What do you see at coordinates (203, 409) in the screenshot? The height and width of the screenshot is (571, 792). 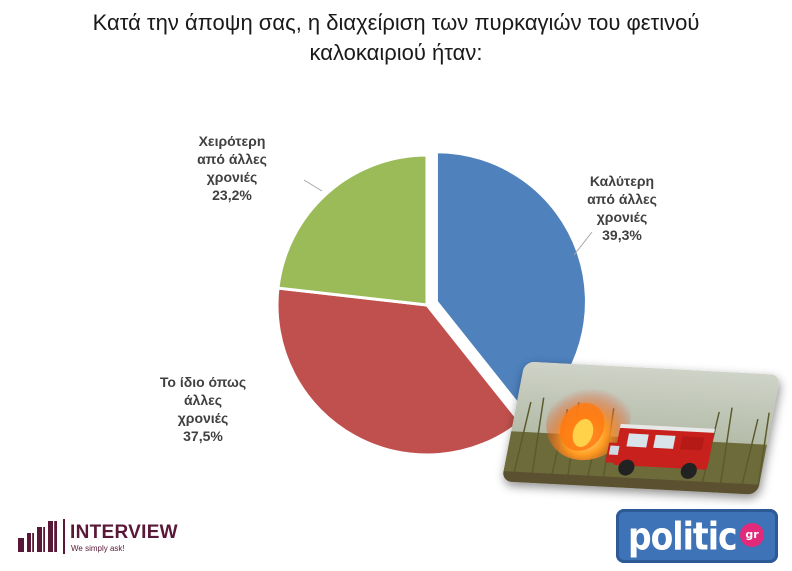 I see `slice-label-1: Το ίδιο όπως άλλες χρονιές 37,5%` at bounding box center [203, 409].